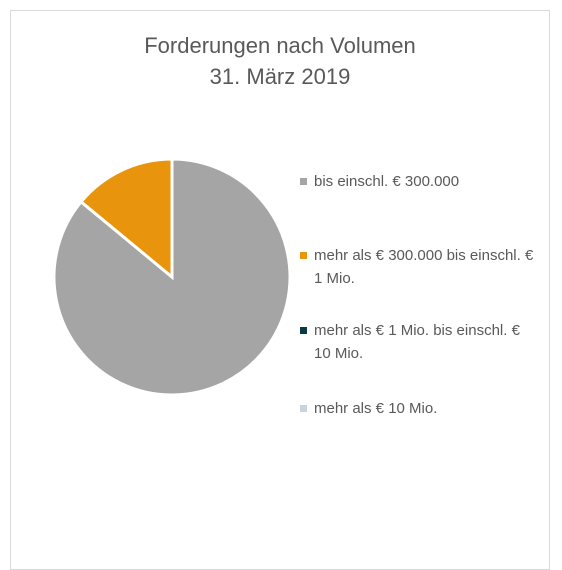  I want to click on legend-label: mehr als € 1 Mio. bis einschl. € 10 Mio., so click(417, 342).